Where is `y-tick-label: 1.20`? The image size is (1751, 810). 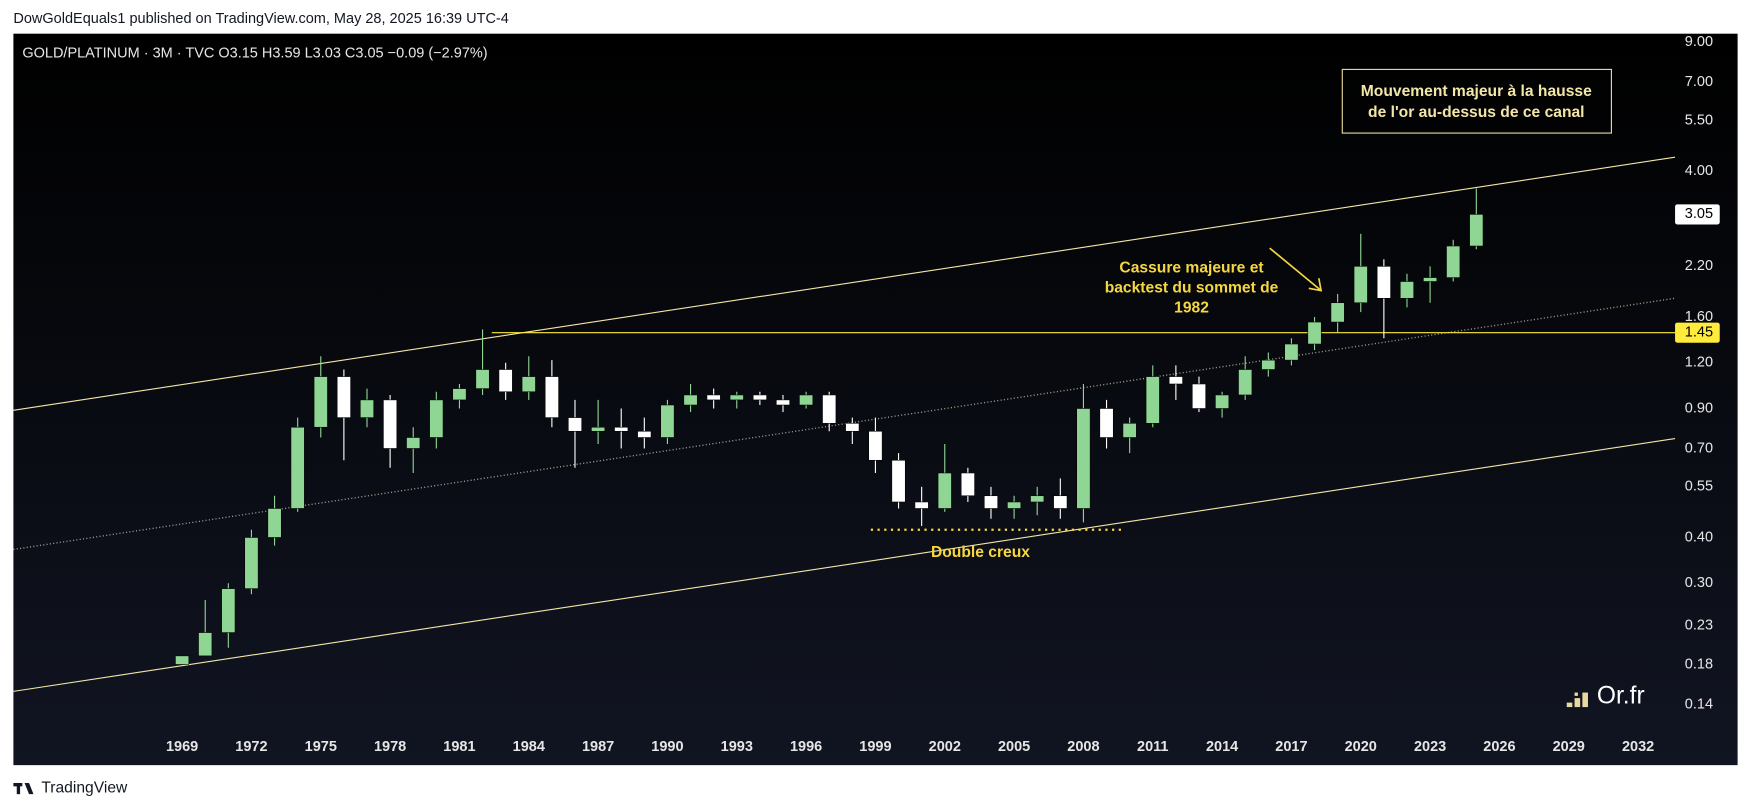
y-tick-label: 1.20 is located at coordinates (1699, 363).